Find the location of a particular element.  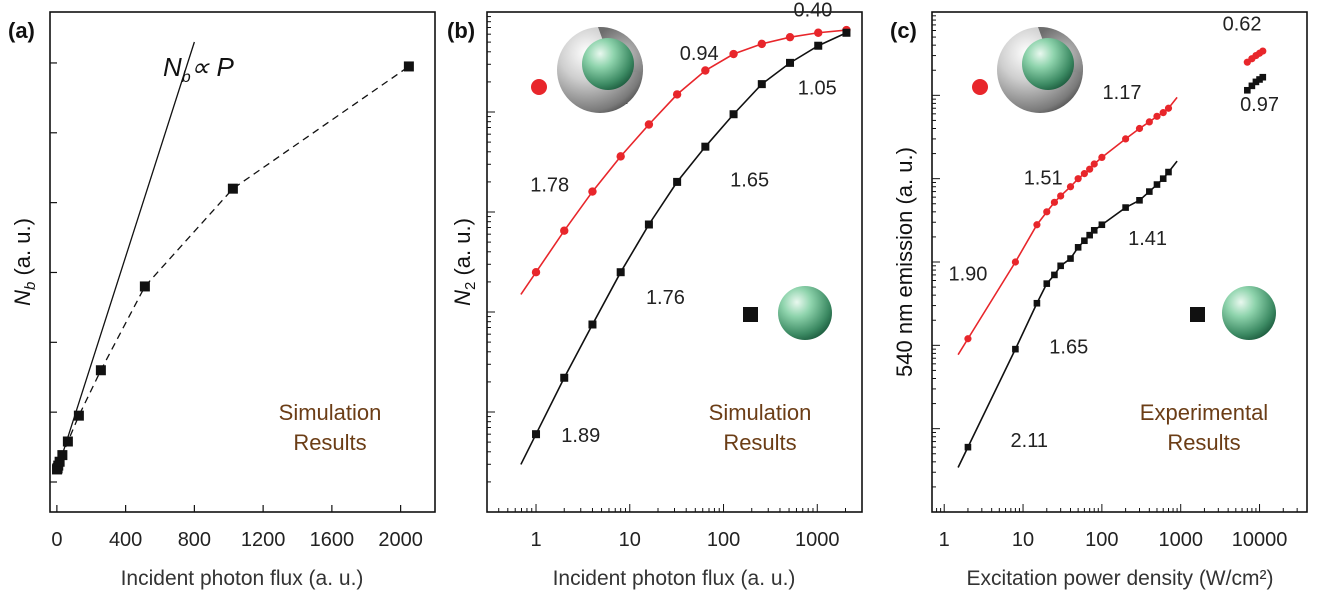

x-tick-label: 400 is located at coordinates (125, 540).